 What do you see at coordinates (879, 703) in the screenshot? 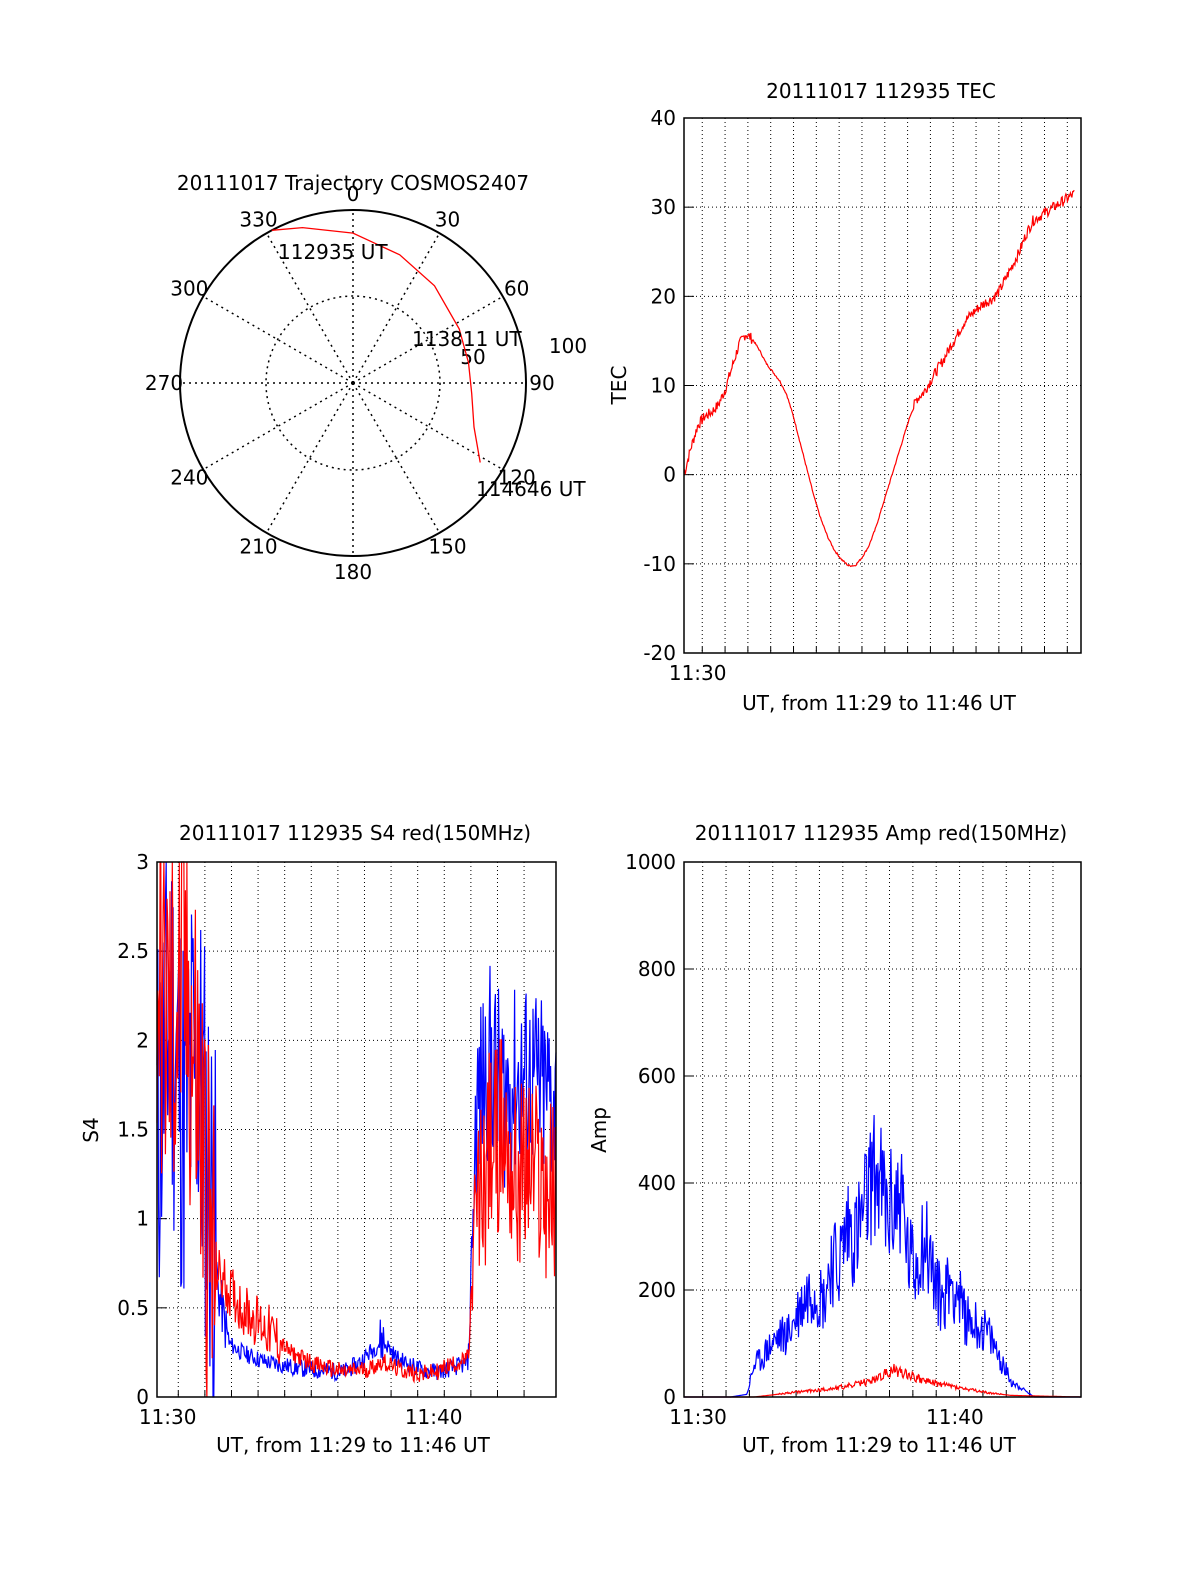
I see `tec-x-axis-label: UT, from 11:29 to 11:46 UT` at bounding box center [879, 703].